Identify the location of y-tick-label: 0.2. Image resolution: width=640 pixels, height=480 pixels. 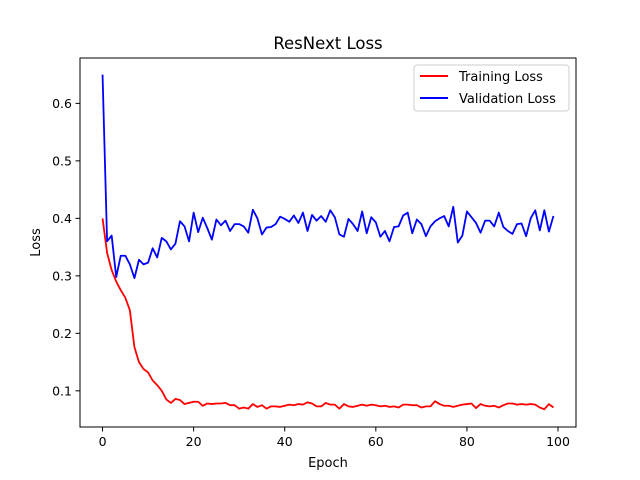
(62, 333).